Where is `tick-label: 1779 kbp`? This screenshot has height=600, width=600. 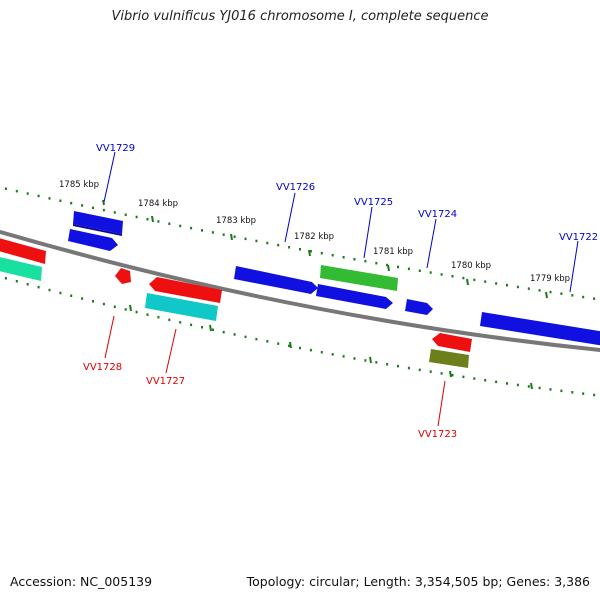 tick-label: 1779 kbp is located at coordinates (550, 279).